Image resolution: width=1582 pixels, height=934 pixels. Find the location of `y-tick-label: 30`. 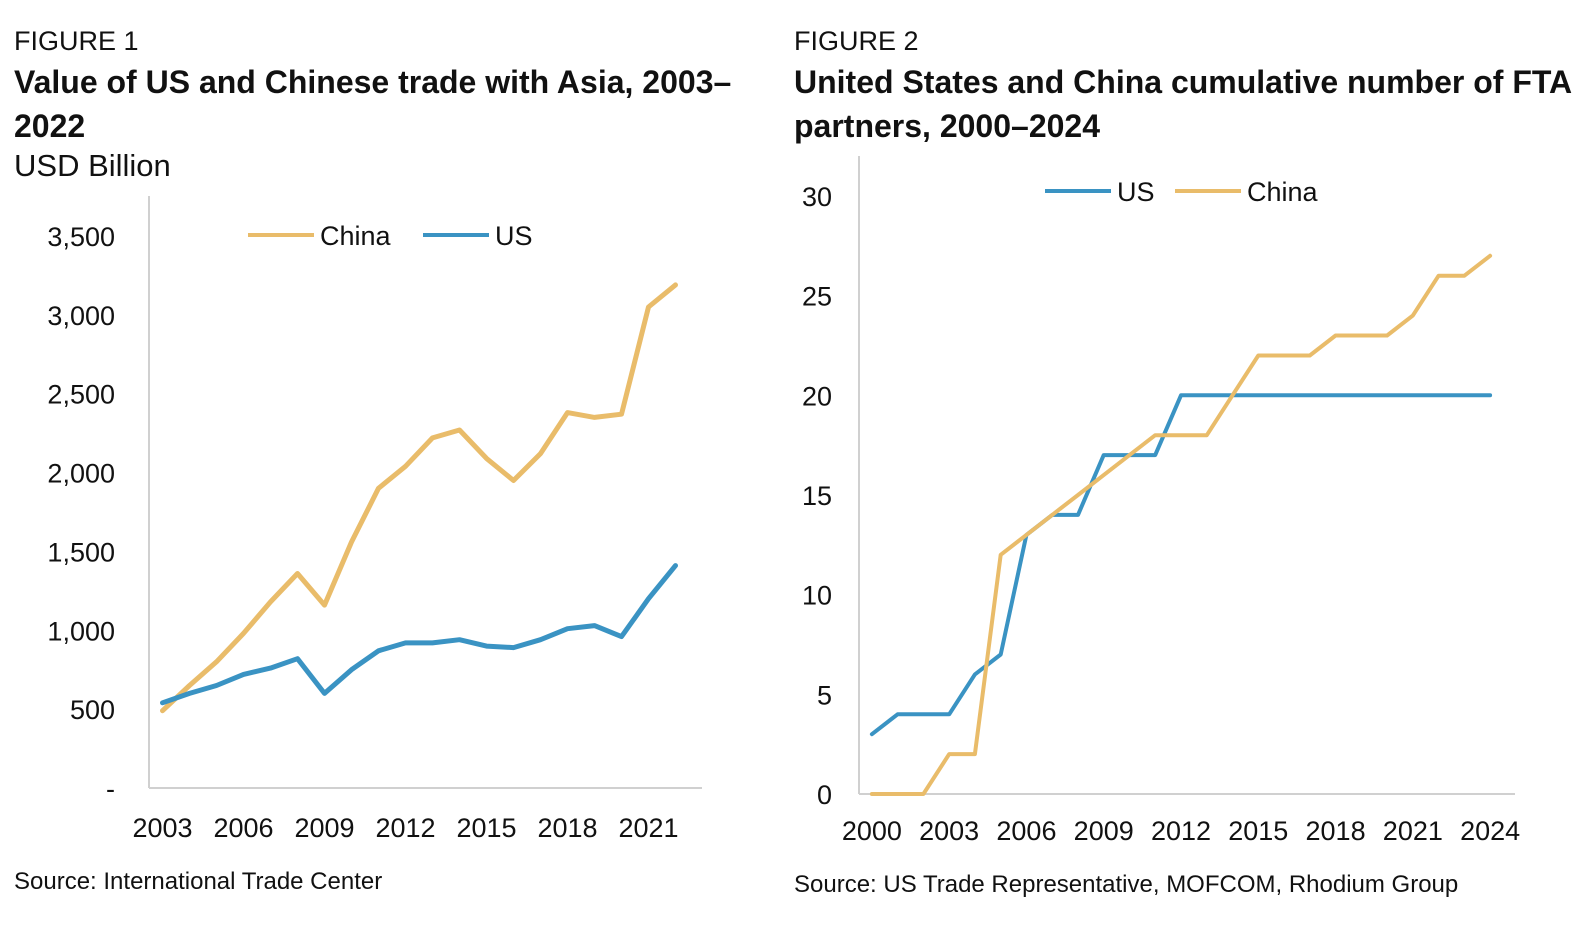

y-tick-label: 30 is located at coordinates (817, 197).